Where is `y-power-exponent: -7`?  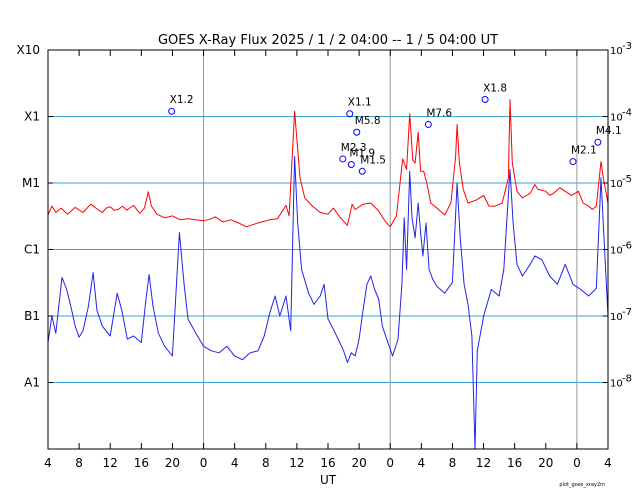
y-power-exponent: -7 is located at coordinates (627, 312).